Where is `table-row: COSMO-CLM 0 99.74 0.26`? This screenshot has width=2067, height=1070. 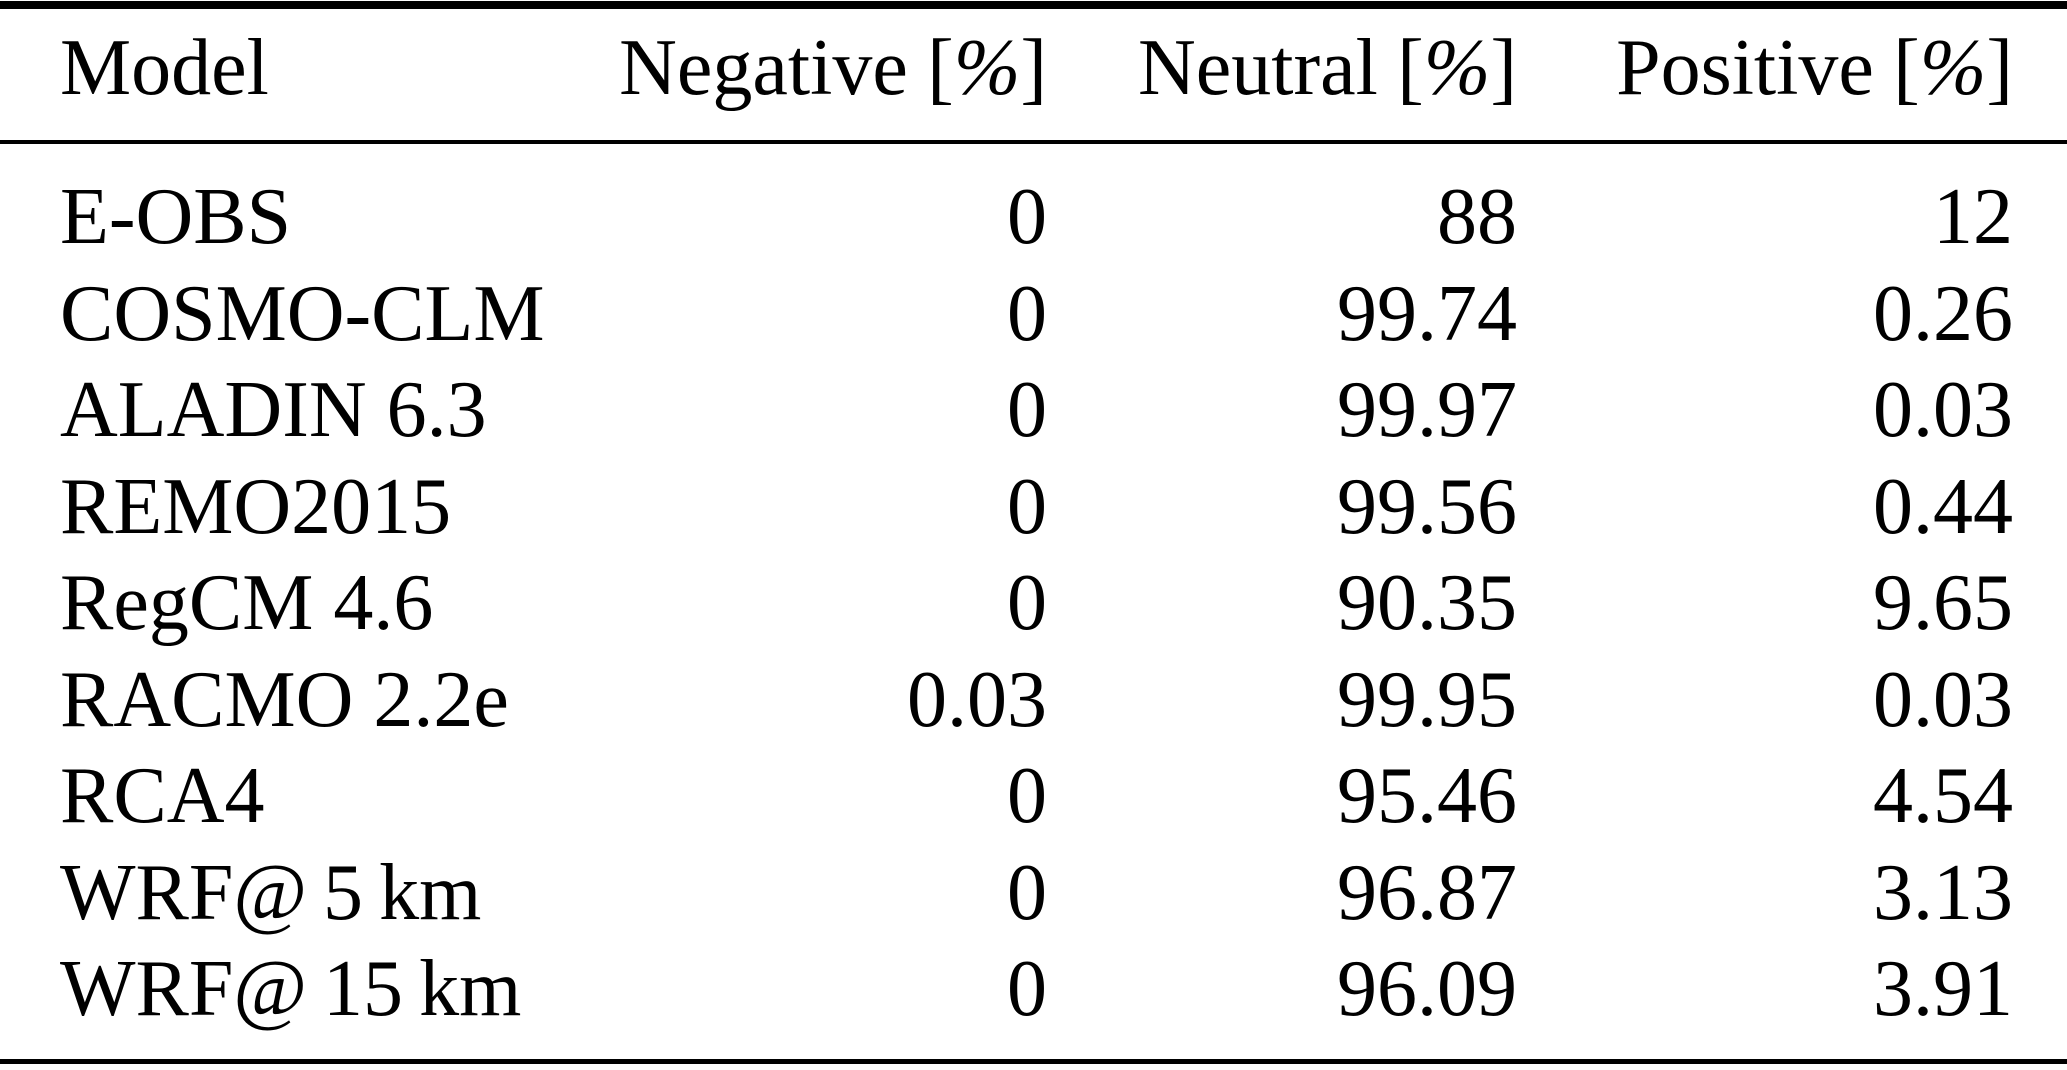
table-row: COSMO-CLM 0 99.74 0.26 is located at coordinates (1033, 314).